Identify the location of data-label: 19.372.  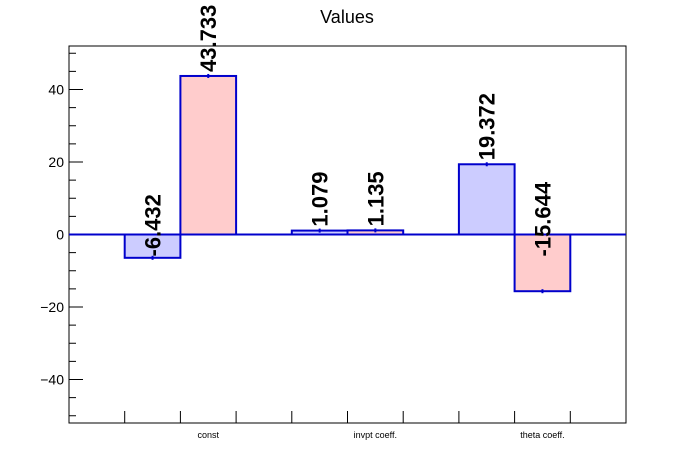
(487, 126).